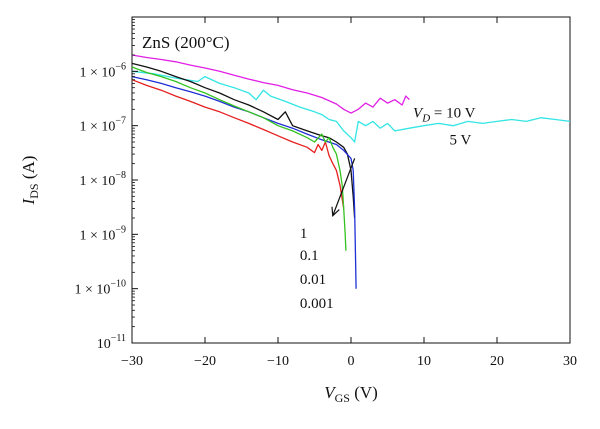 The width and height of the screenshot is (600, 429). Describe the element at coordinates (102, 179) in the screenshot. I see `y-tick-label: 1 × 10⁻⁸` at that location.